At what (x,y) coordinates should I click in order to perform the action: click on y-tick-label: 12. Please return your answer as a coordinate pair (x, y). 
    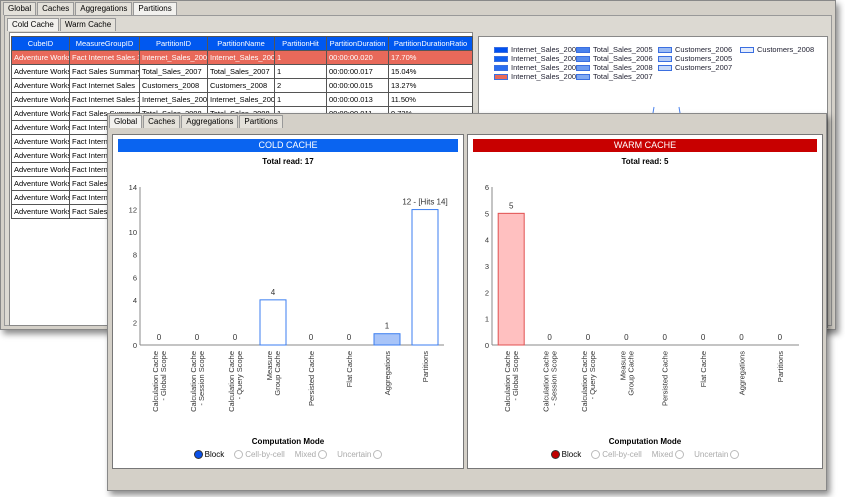
    Looking at the image, I should click on (133, 210).